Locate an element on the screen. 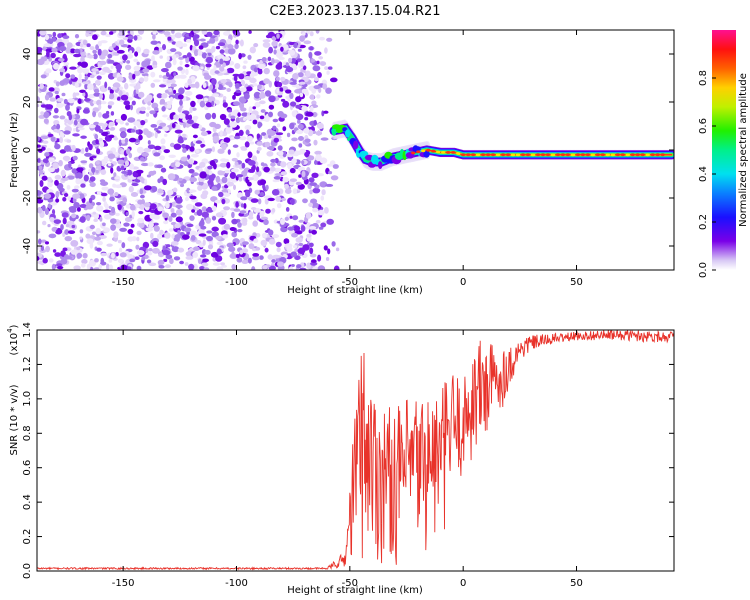  multiplier-exponent: 4 is located at coordinates (10, 330).